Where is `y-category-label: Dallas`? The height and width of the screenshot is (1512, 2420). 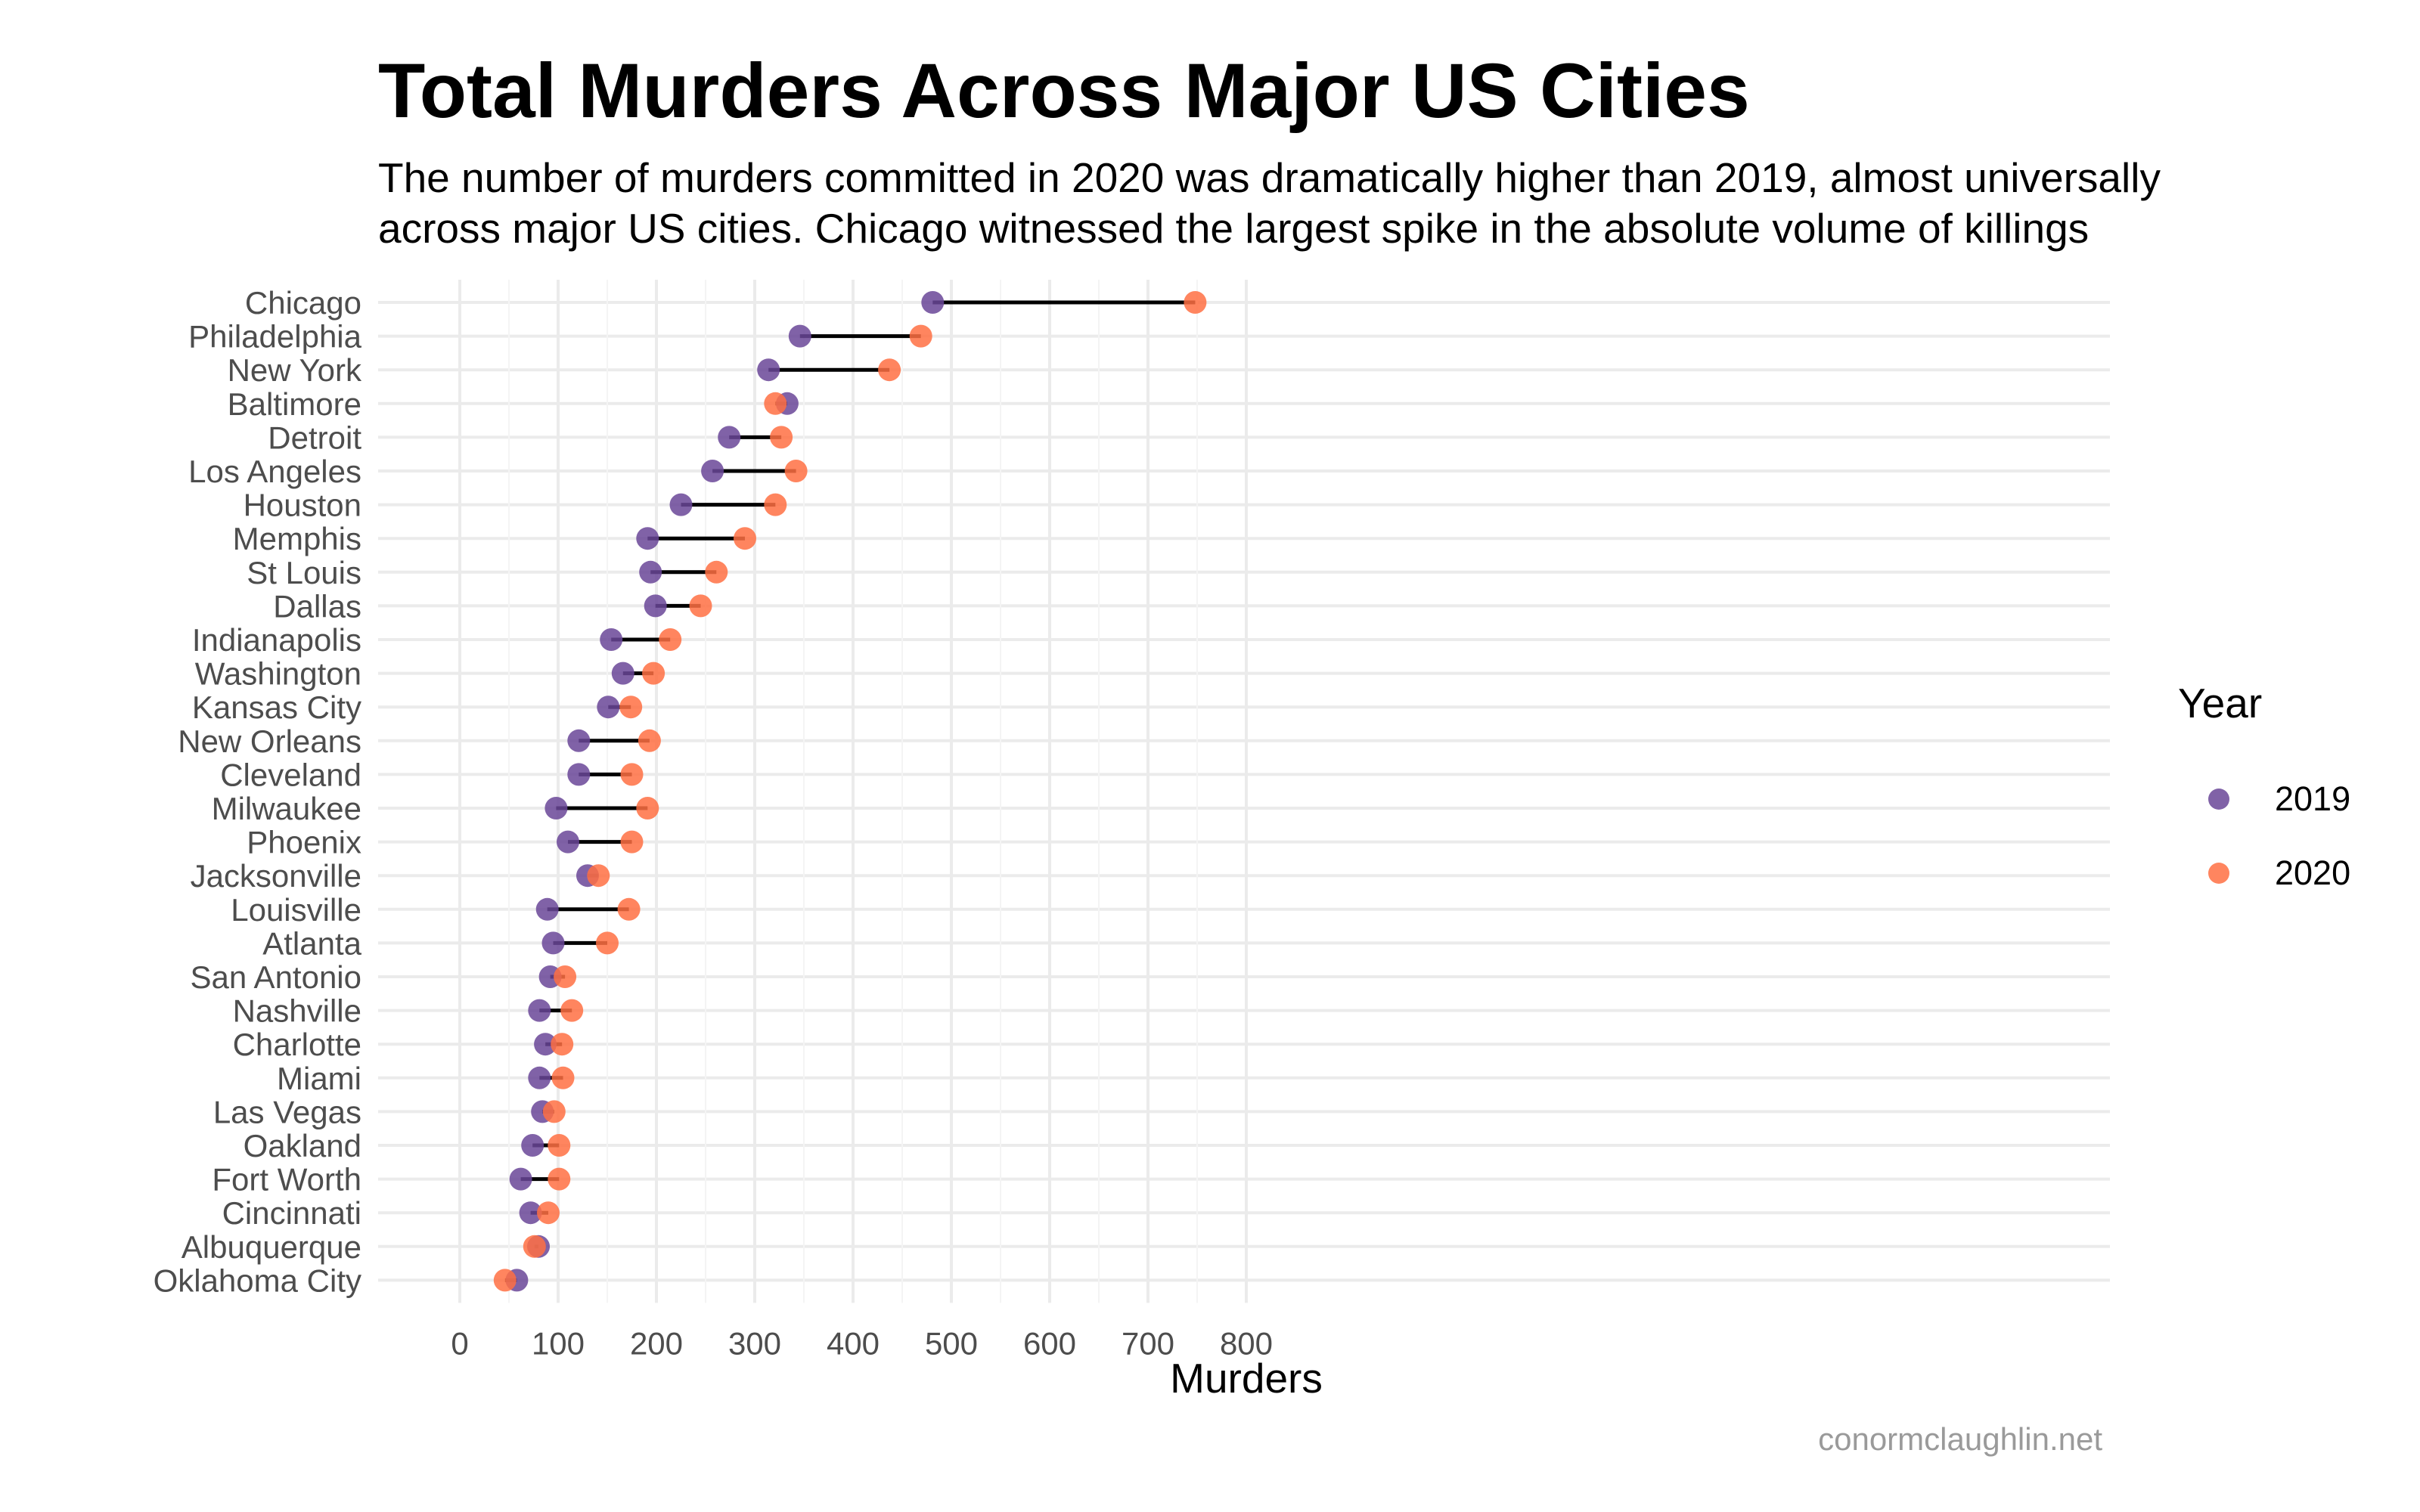 y-category-label: Dallas is located at coordinates (317, 606).